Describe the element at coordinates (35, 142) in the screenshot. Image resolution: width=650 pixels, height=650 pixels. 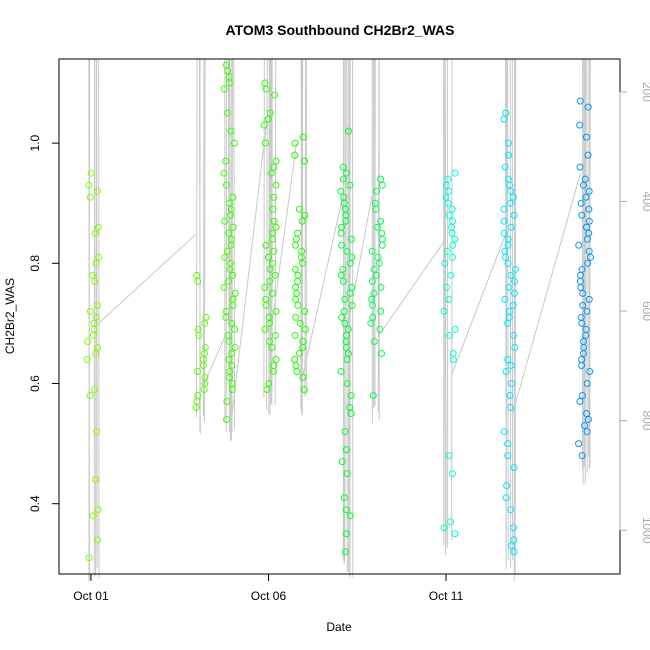
I see `y-tick-label: 1.0` at that location.